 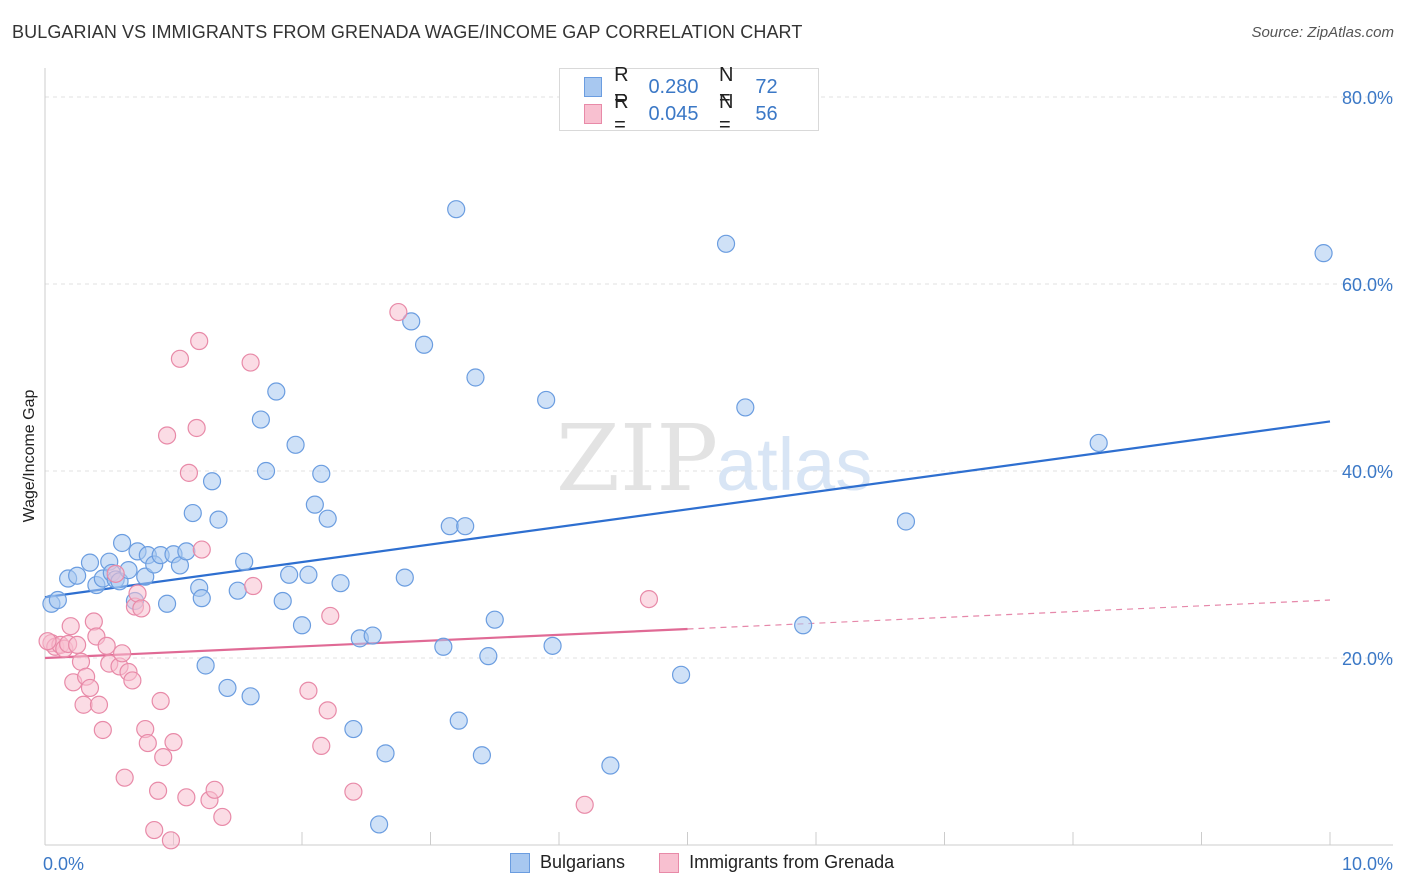 I want to click on legend-r-value: 0.045, so click(x=673, y=113).